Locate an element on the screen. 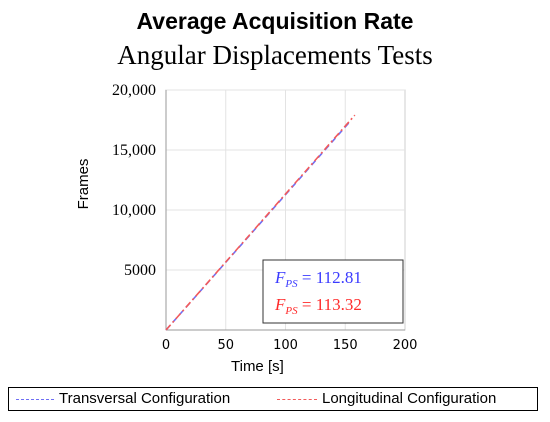 This screenshot has height=422, width=550. chart-subtitle: Angular Displacements Tests is located at coordinates (275, 55).